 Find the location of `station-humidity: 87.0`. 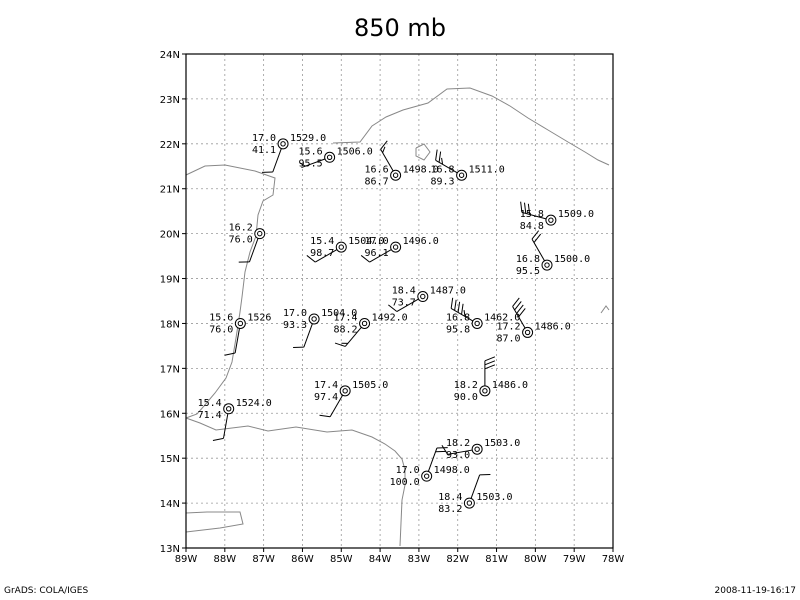

station-humidity: 87.0 is located at coordinates (509, 338).